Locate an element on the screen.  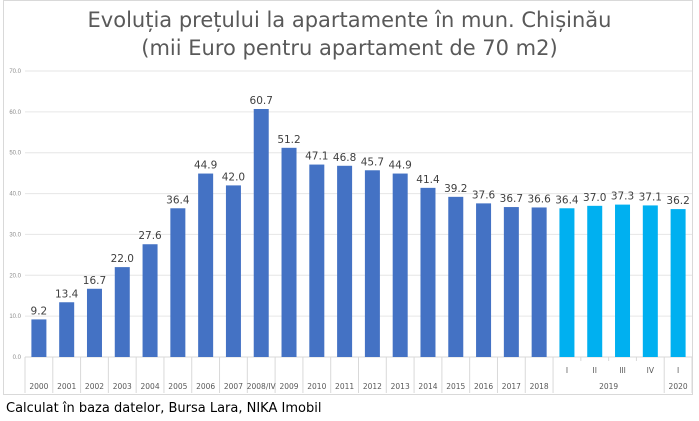
x-tick-label: 2014 is located at coordinates (427, 386).